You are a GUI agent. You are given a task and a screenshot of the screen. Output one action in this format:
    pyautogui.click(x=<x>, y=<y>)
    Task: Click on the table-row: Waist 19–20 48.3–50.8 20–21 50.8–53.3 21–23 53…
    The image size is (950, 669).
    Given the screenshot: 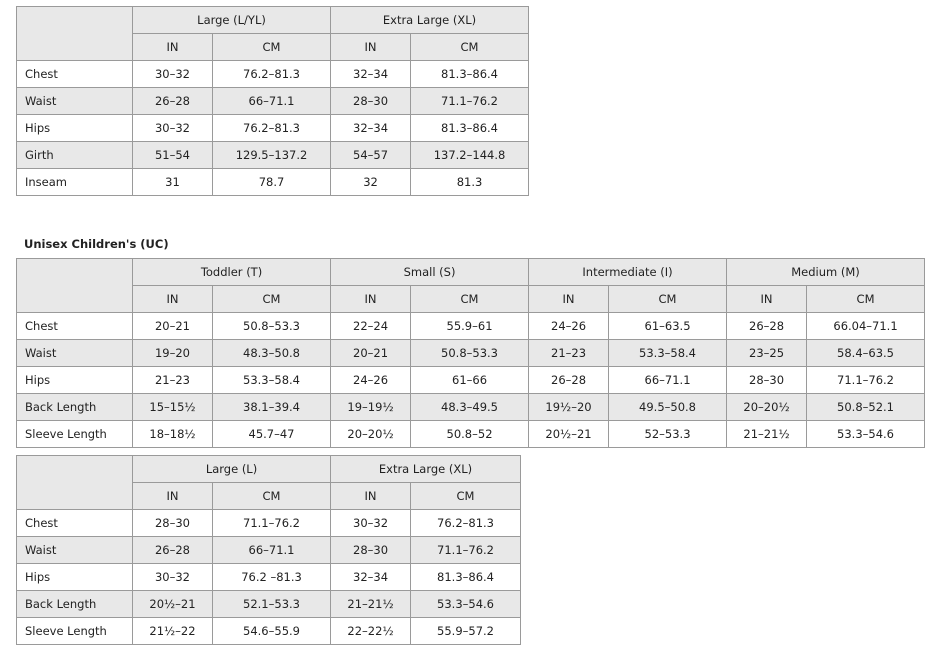 What is the action you would take?
    pyautogui.click(x=471, y=353)
    